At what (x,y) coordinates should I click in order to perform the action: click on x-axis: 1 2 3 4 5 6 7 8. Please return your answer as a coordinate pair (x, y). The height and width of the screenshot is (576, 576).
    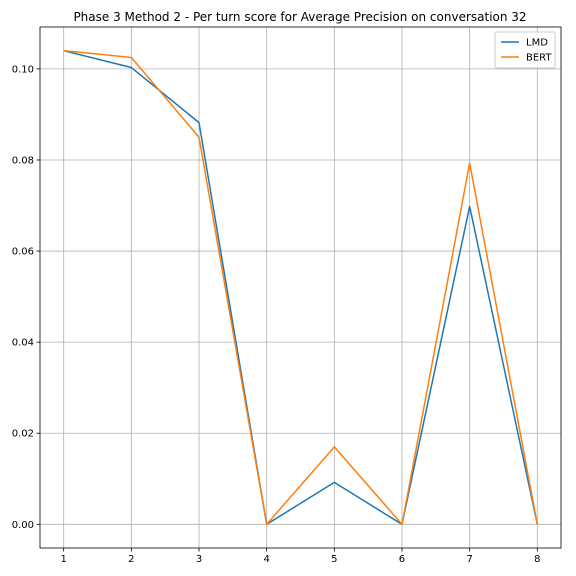
    Looking at the image, I should click on (300, 556).